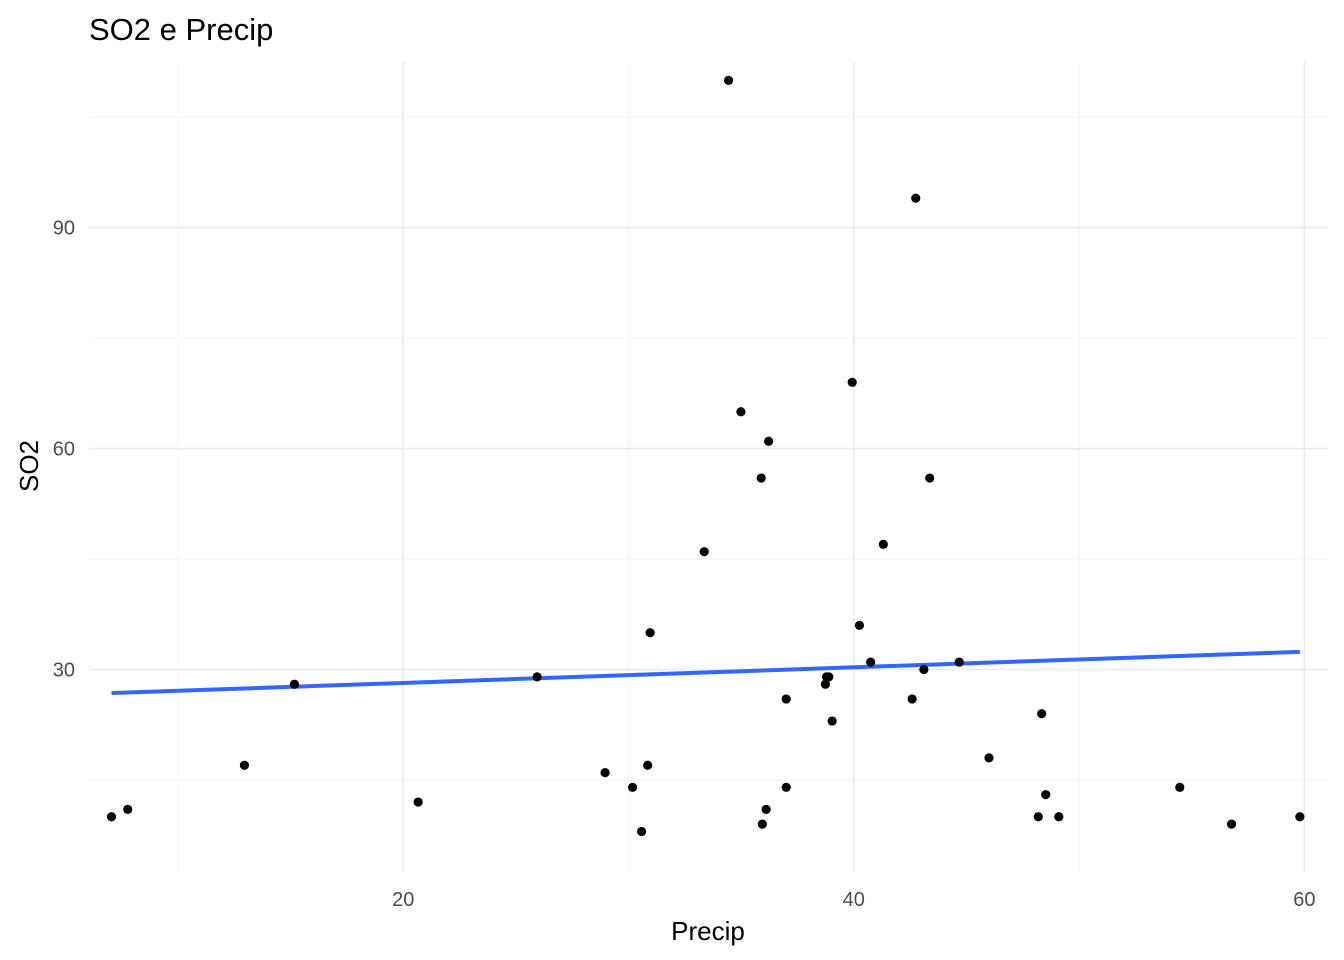 This screenshot has height=960, width=1344. Describe the element at coordinates (64, 229) in the screenshot. I see `y-tick-label: 90` at that location.